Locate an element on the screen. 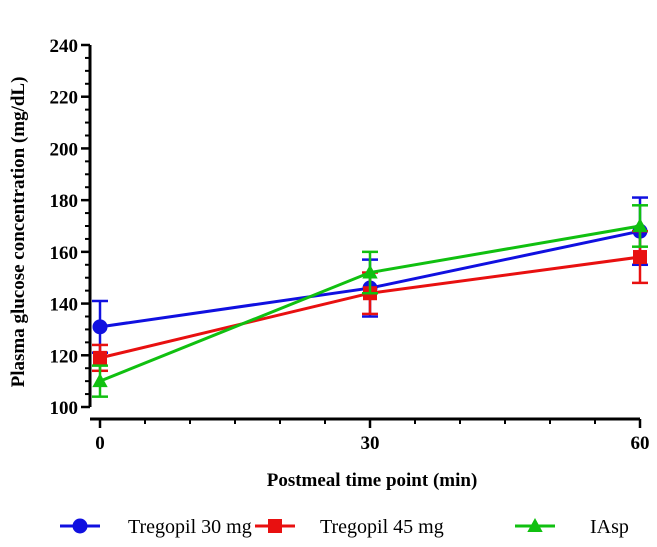  y-tick-label: 180 is located at coordinates (64, 201).